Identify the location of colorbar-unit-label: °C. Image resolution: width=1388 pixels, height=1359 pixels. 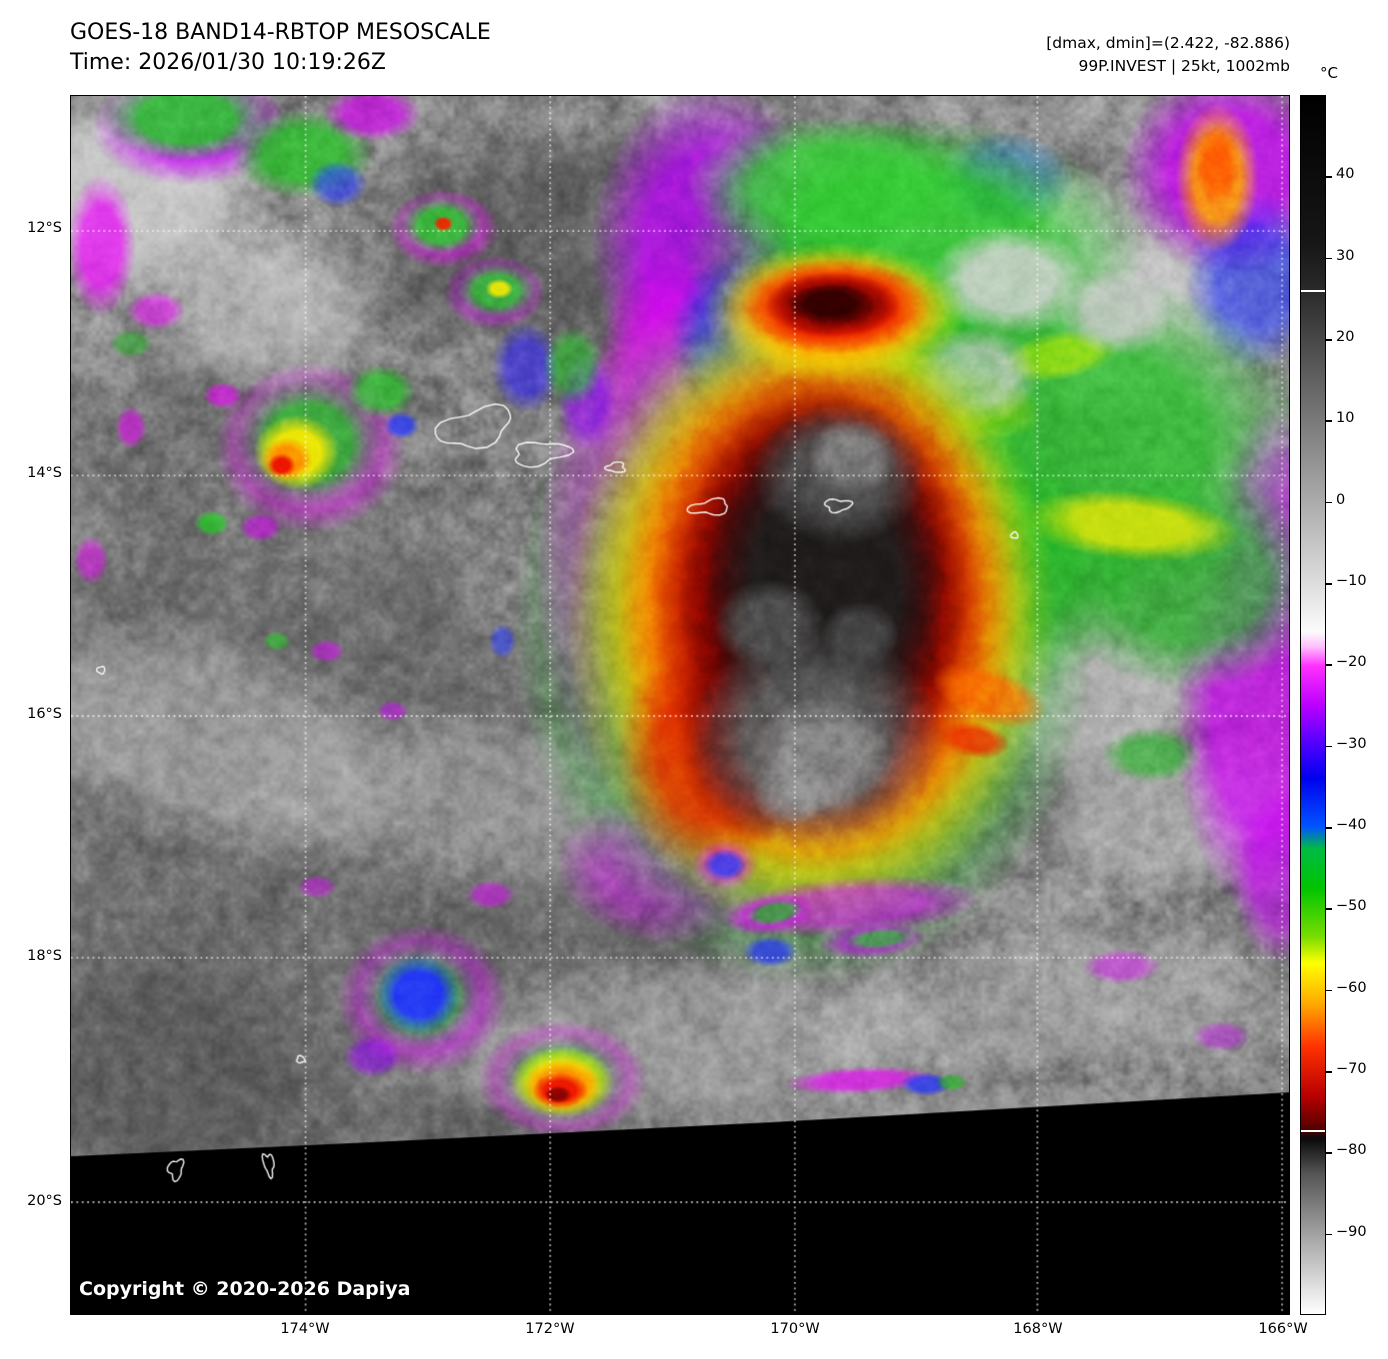
(1329, 73).